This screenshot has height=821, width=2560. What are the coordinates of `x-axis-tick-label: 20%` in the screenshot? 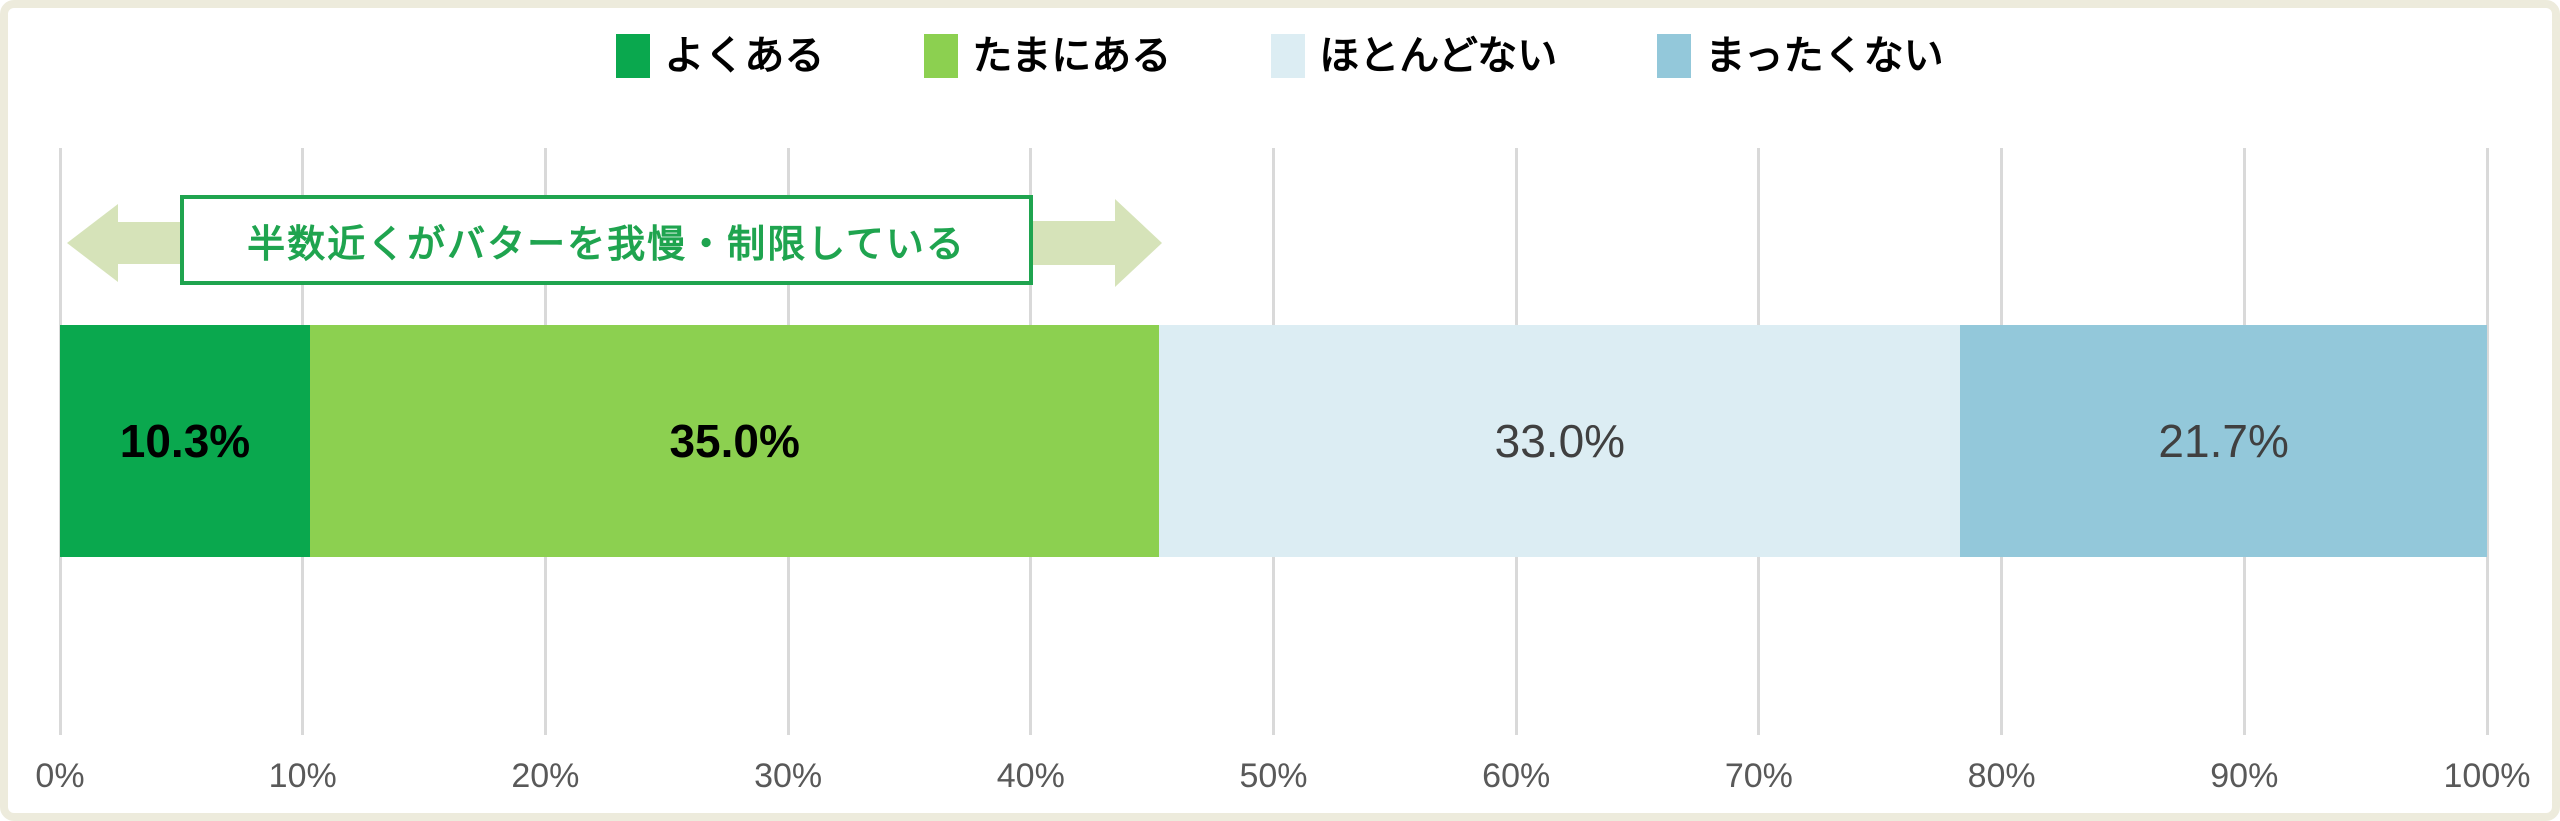 It's located at (545, 776).